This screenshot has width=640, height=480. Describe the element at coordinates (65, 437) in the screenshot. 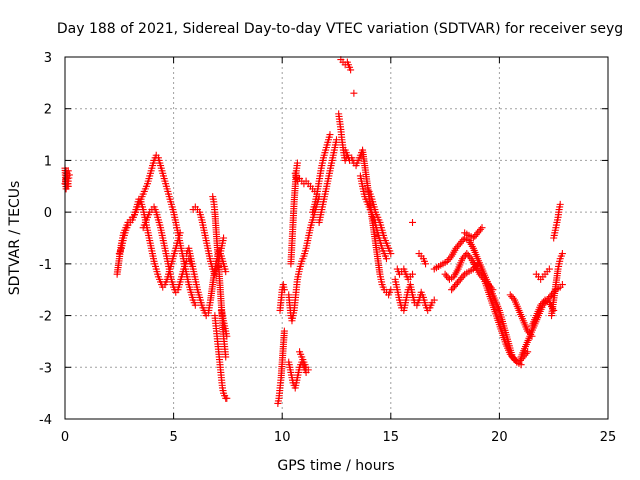

I see `x-tick-label: 0` at that location.